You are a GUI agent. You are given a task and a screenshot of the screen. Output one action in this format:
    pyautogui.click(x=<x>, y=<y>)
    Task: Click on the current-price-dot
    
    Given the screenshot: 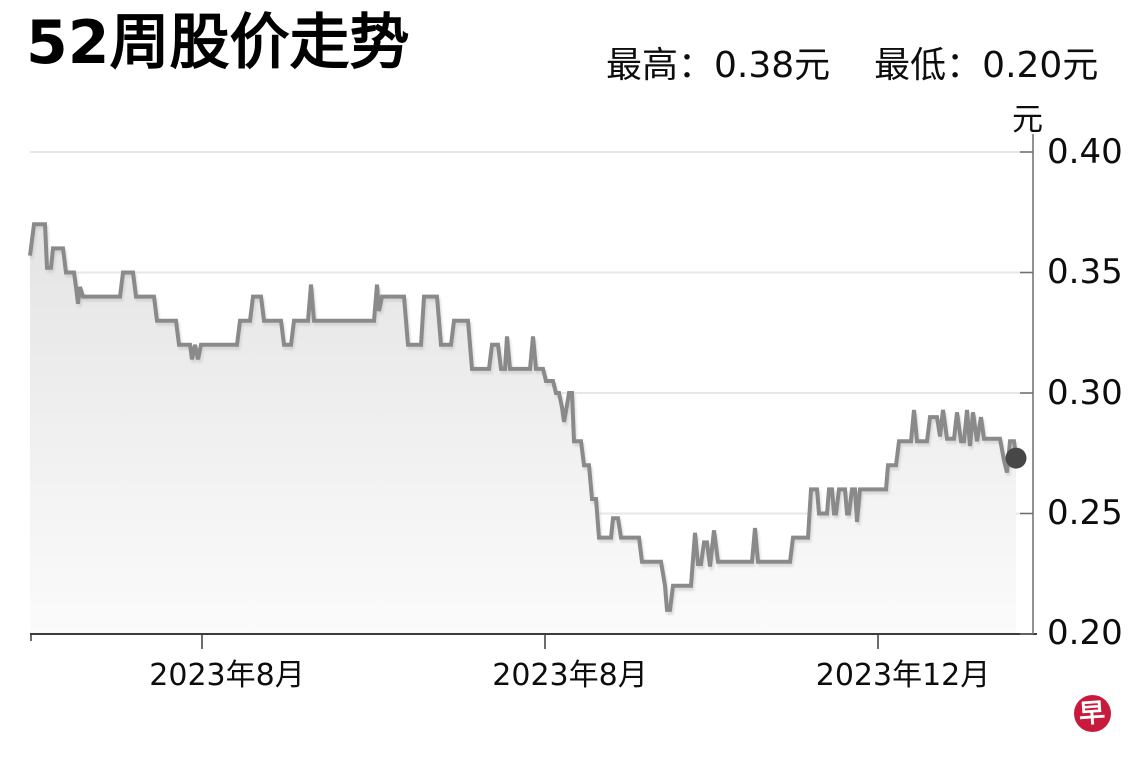 What is the action you would take?
    pyautogui.click(x=1016, y=458)
    